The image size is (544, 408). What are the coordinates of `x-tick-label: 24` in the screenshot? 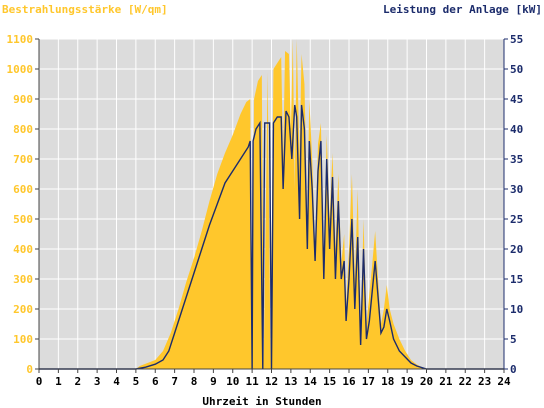 It's located at (504, 381).